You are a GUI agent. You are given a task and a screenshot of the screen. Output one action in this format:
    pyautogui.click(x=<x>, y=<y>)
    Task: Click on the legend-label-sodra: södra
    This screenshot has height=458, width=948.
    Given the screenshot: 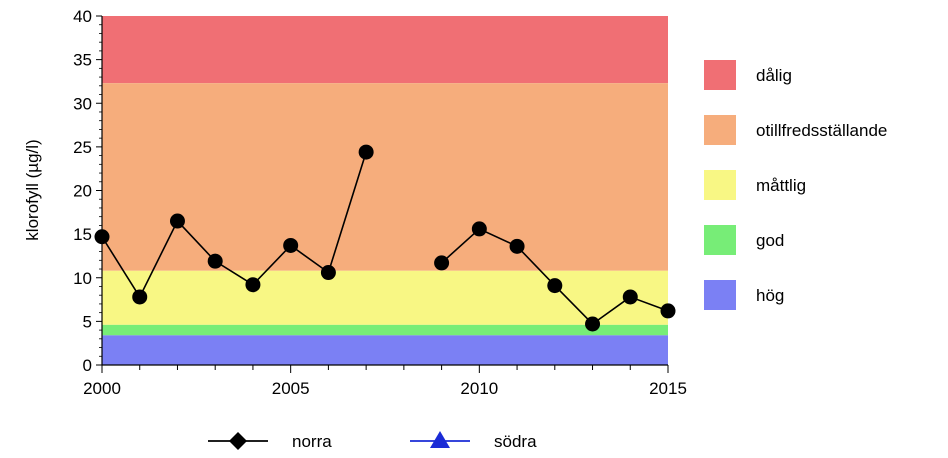 What is the action you would take?
    pyautogui.click(x=515, y=441)
    